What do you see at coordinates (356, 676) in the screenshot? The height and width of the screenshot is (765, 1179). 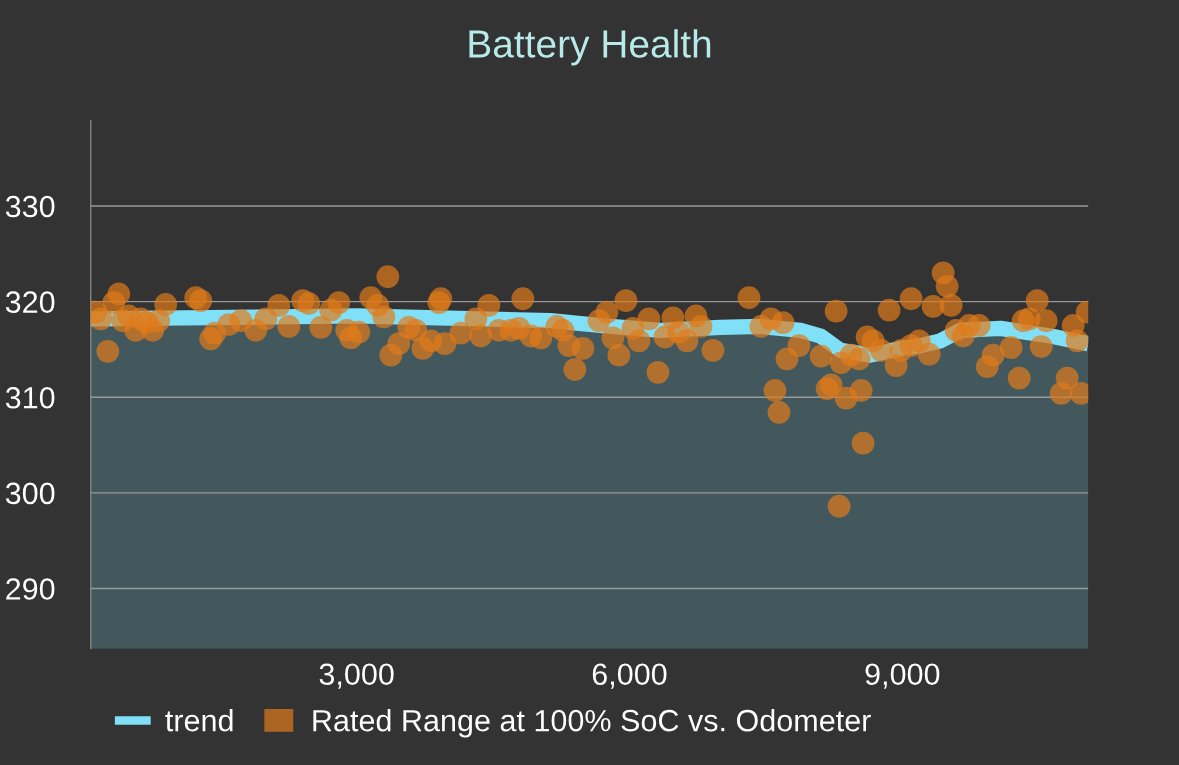 I see `x-tick-label: 3,000` at bounding box center [356, 676].